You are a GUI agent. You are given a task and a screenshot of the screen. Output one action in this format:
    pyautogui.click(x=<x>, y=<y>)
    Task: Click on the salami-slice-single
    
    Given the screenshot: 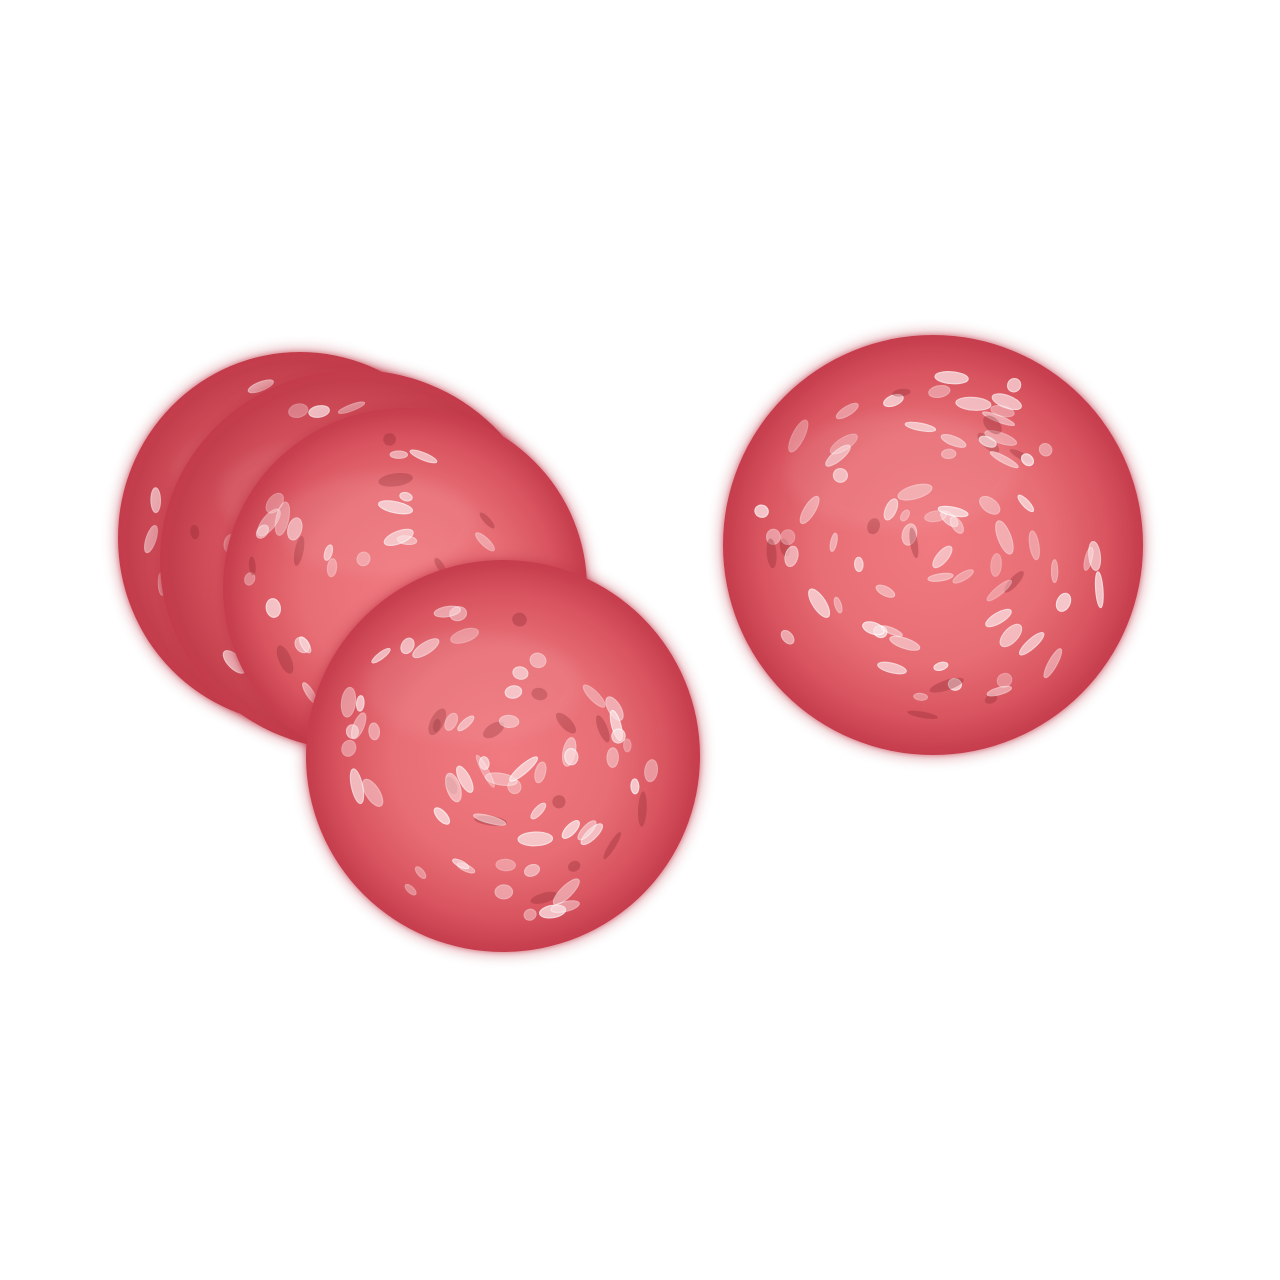 What is the action you would take?
    pyautogui.click(x=933, y=545)
    